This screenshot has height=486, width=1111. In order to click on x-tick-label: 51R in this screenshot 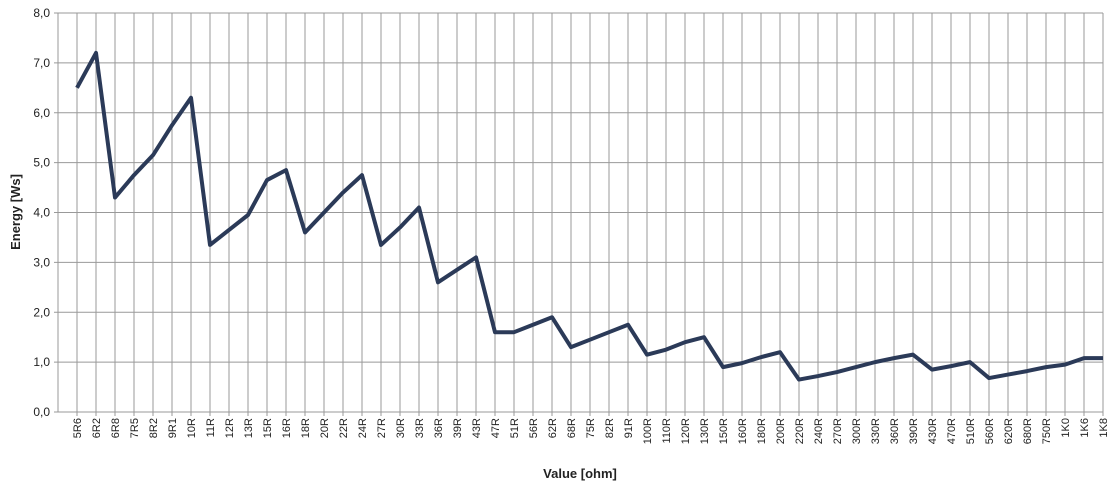, I will do `click(515, 428)`.